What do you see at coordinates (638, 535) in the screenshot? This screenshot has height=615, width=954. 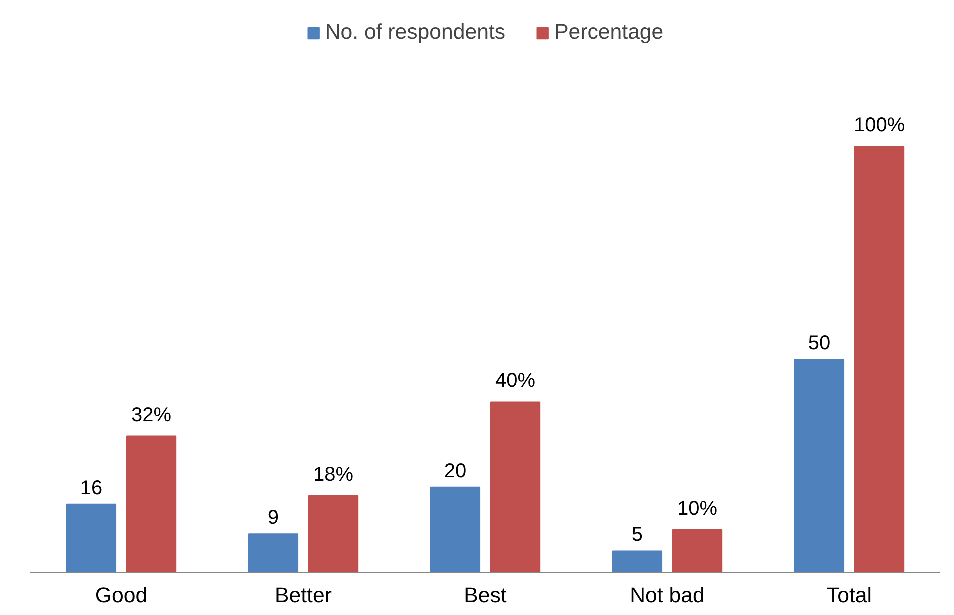 I see `data-label: 5` at bounding box center [638, 535].